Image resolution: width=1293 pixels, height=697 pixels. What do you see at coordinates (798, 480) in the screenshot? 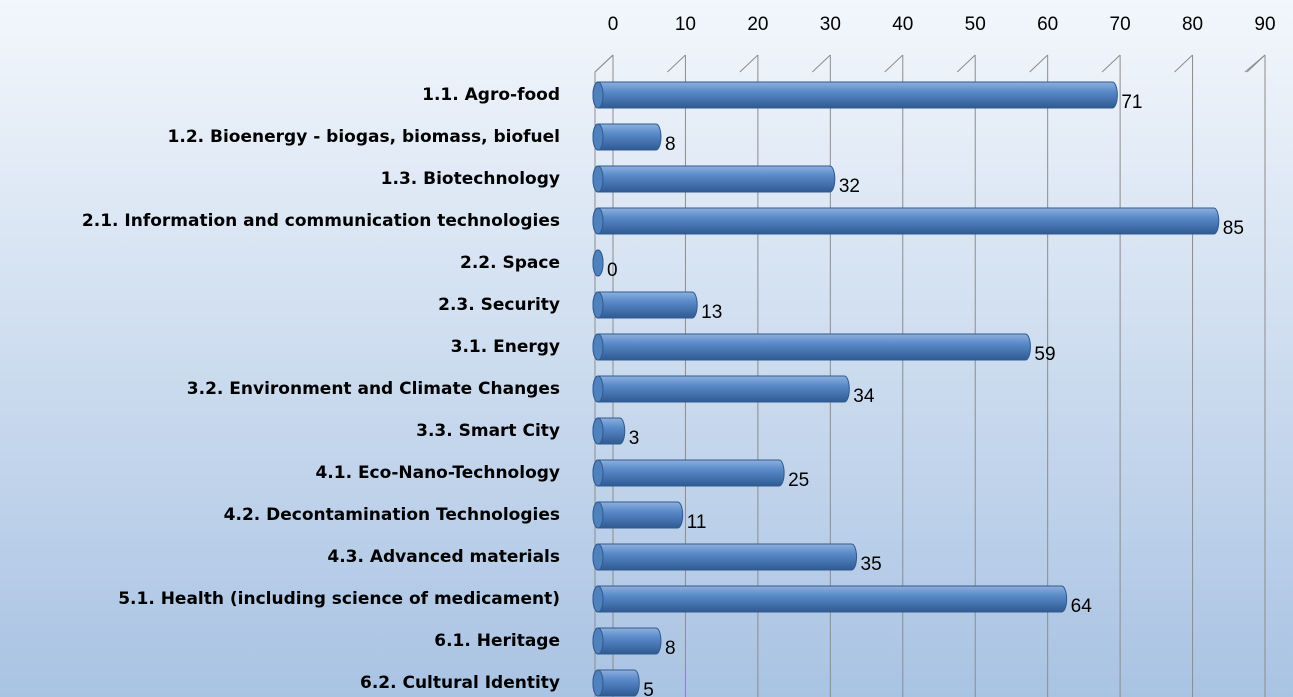
I see `value-label: 25` at bounding box center [798, 480].